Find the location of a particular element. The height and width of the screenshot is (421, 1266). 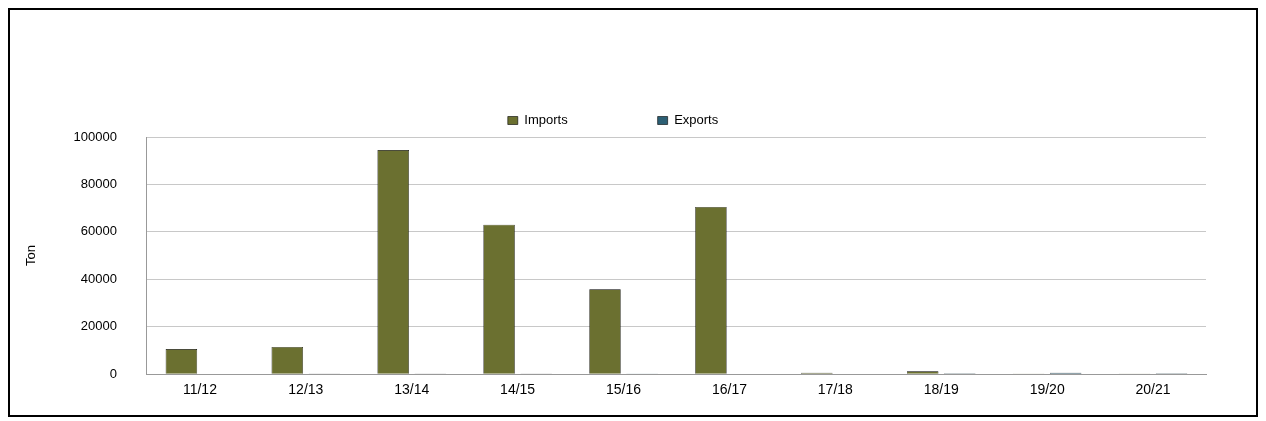

x-tick-label: 16/17 is located at coordinates (729, 389).